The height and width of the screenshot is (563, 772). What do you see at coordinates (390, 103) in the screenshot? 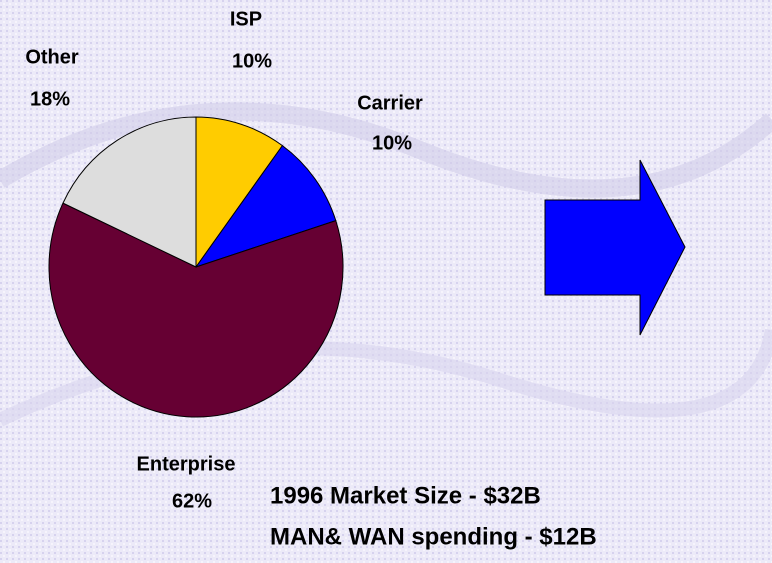
I see `category-label: Carrier` at bounding box center [390, 103].